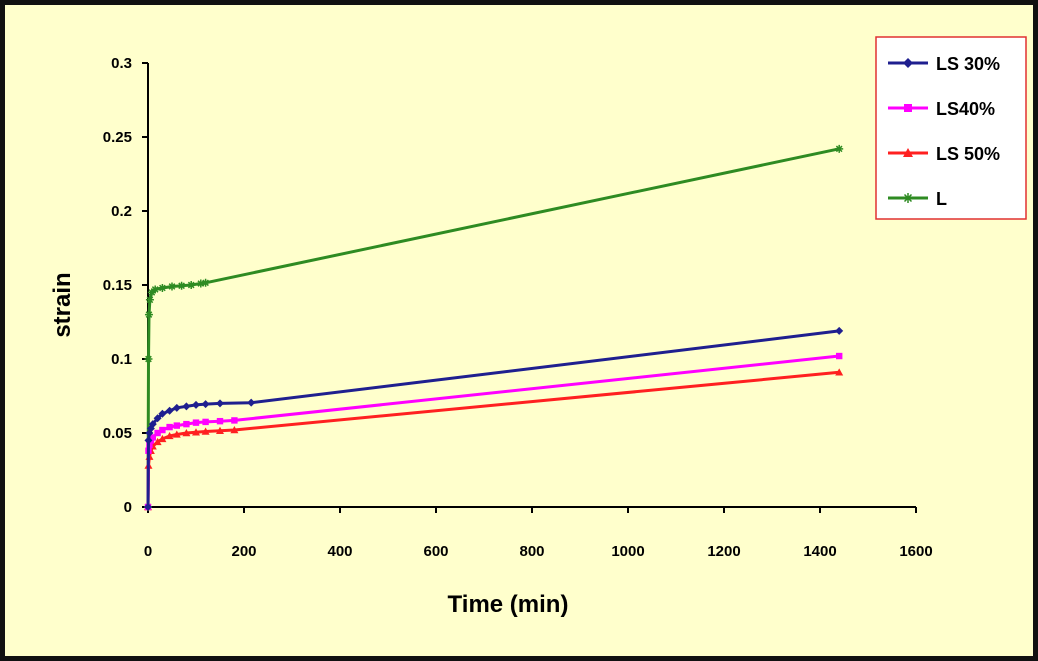  I want to click on legend-label: LS 30%, so click(968, 64).